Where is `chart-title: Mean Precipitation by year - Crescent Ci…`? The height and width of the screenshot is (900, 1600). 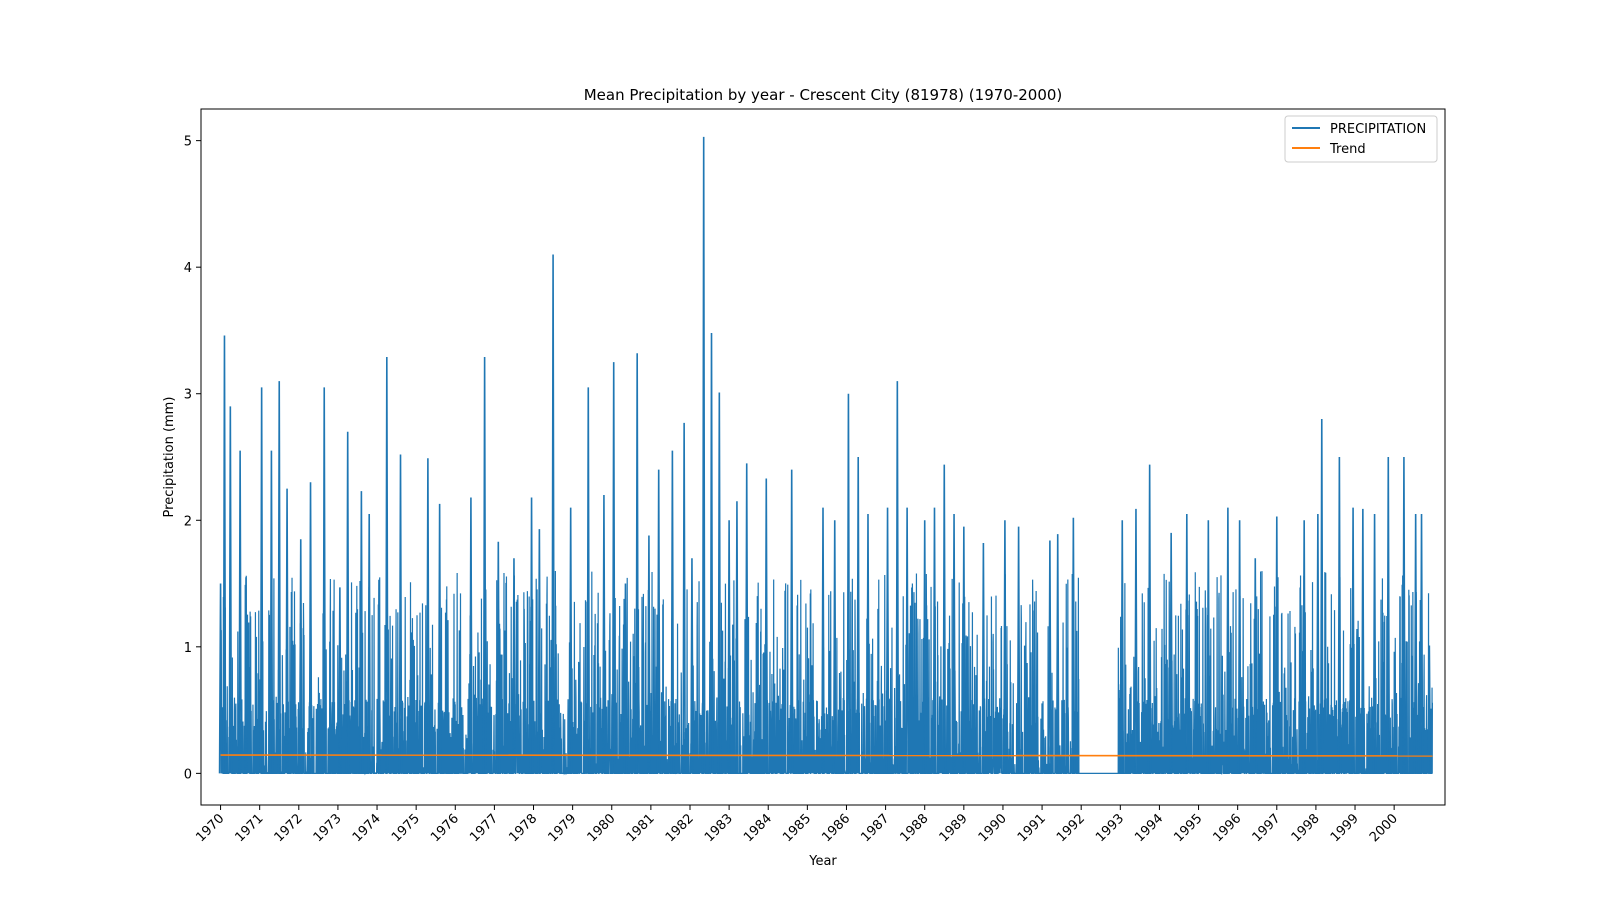 chart-title: Mean Precipitation by year - Crescent Ci… is located at coordinates (823, 95).